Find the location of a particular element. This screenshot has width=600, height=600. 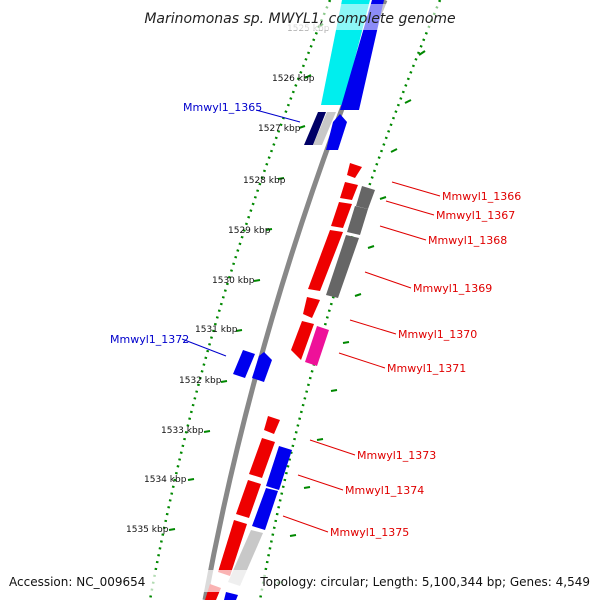

gene-label: Mmwyl1_1367 is located at coordinates (475, 215).